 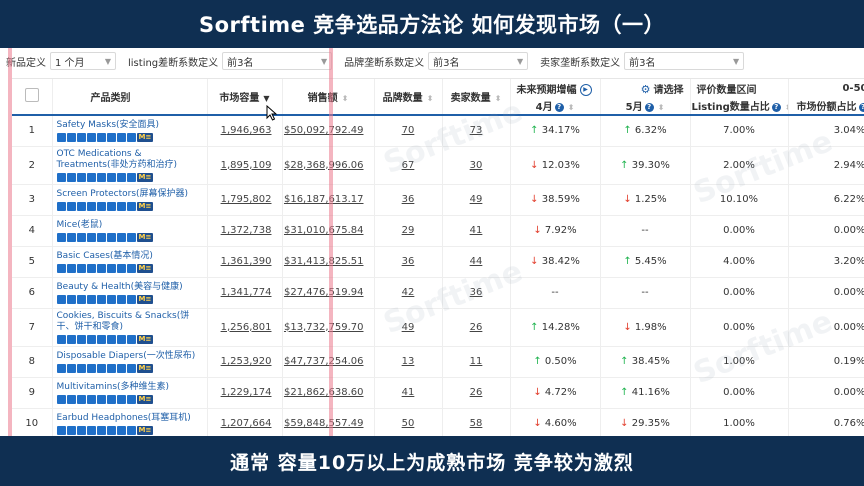 What do you see at coordinates (323, 423) in the screenshot?
I see `sales-link: $59,848,557.49` at bounding box center [323, 423].